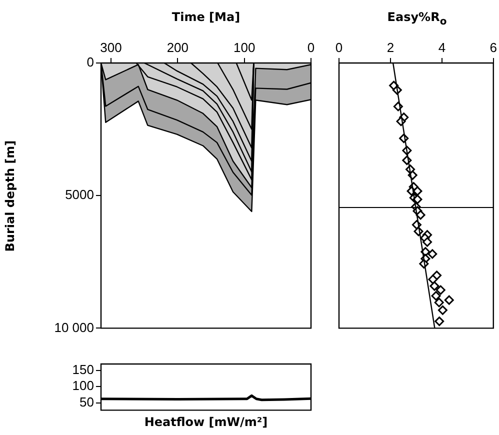  Describe the element at coordinates (90, 62) in the screenshot. I see `y-tick-label: 0` at that location.